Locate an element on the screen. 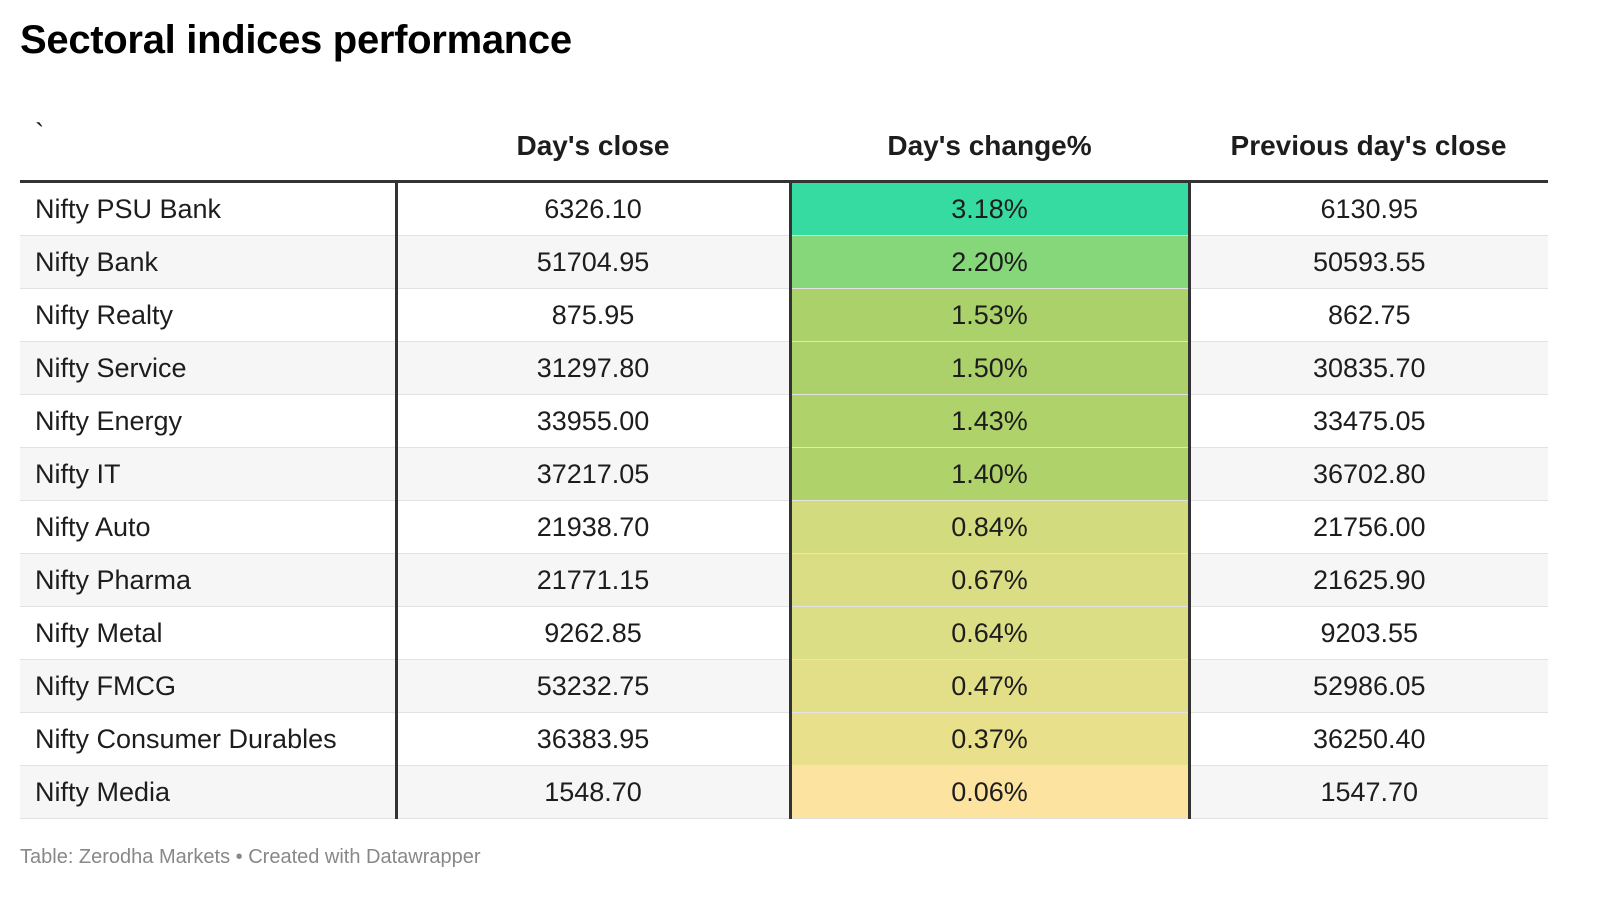 This screenshot has width=1608, height=914. day-close-cell: 53232.75 is located at coordinates (592, 686).